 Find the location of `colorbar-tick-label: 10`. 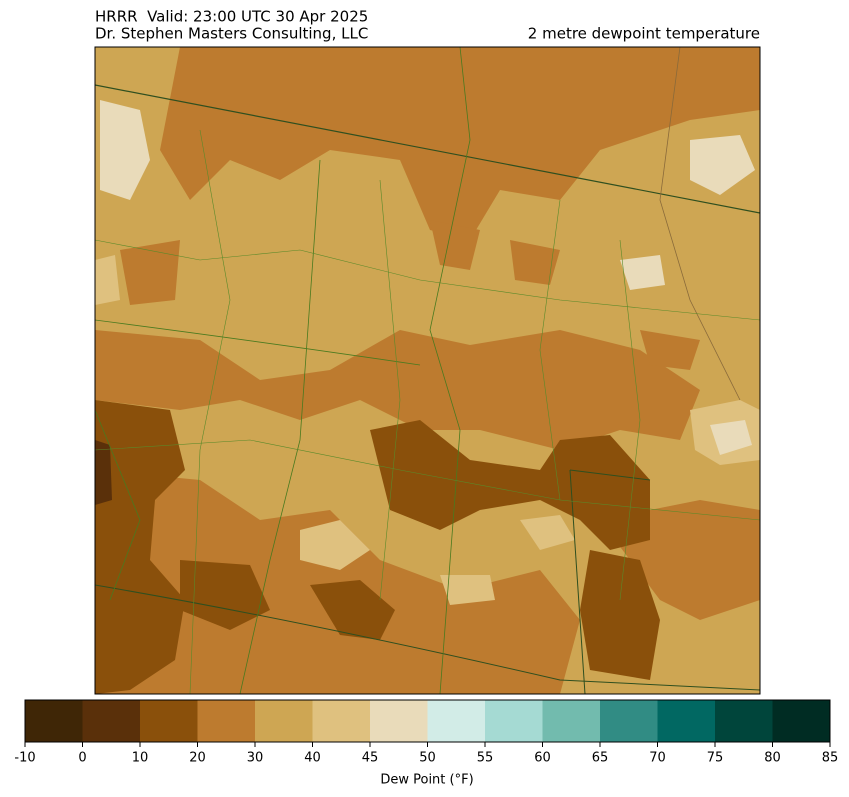

colorbar-tick-label: 10 is located at coordinates (140, 758).